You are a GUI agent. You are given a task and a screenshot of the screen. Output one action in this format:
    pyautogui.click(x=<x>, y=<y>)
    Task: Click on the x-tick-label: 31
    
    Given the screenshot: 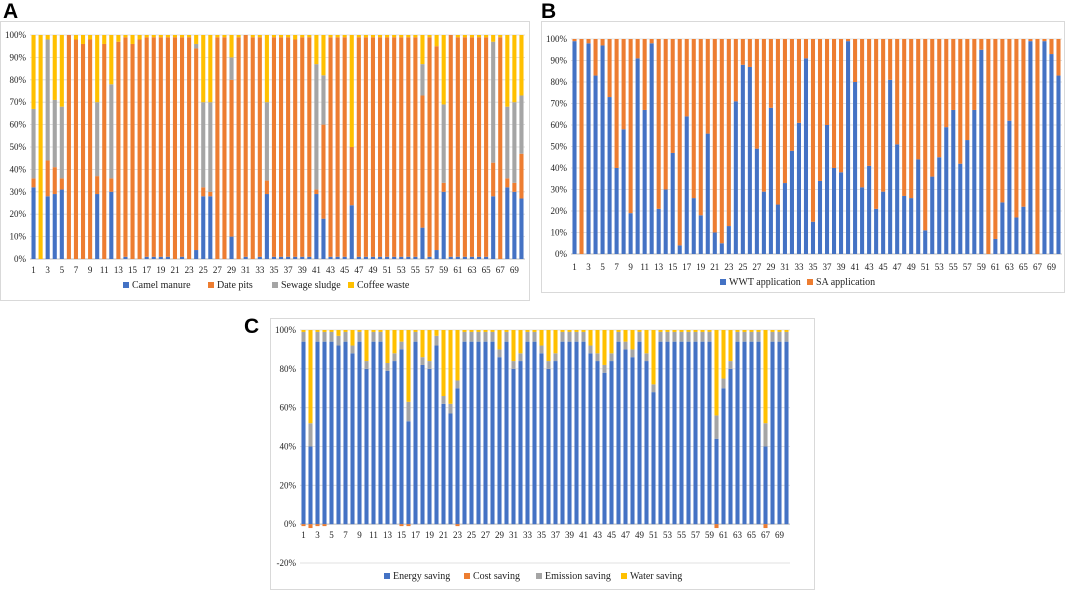 What is the action you would take?
    pyautogui.click(x=784, y=267)
    